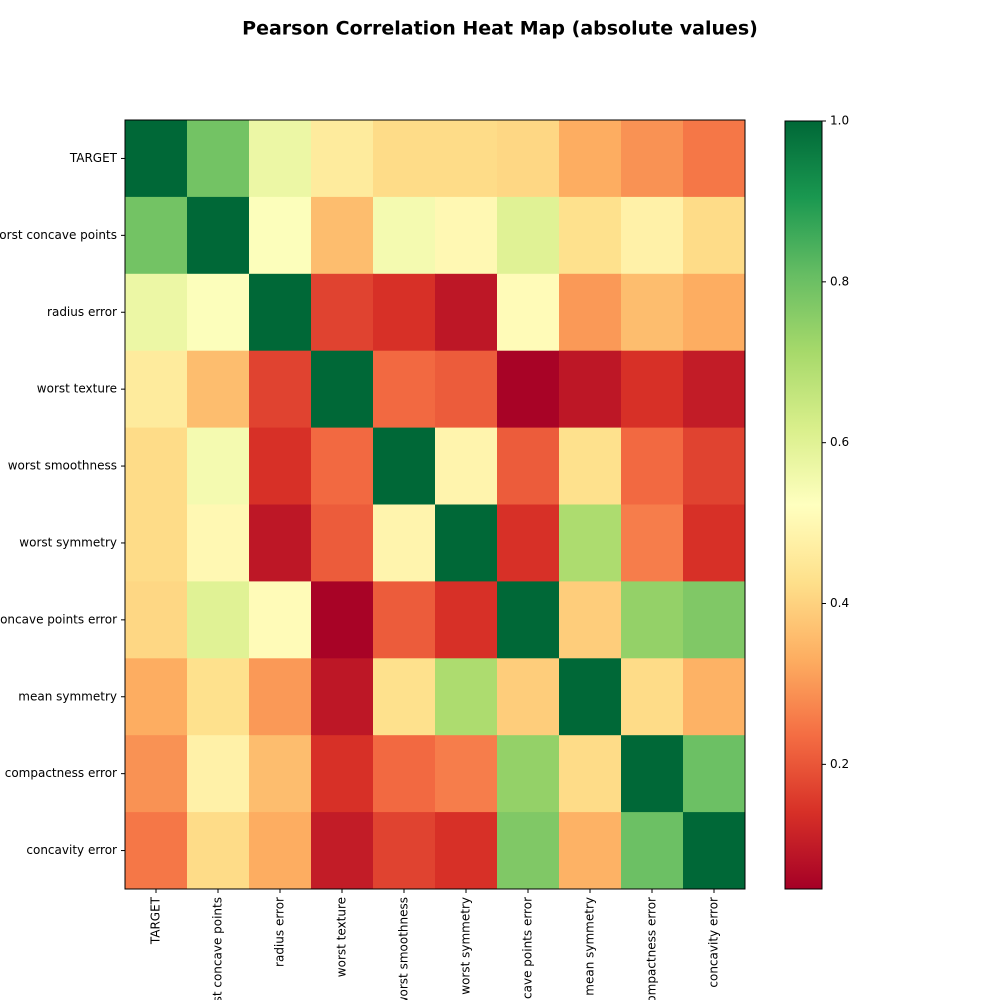 This screenshot has height=1004, width=1000. Describe the element at coordinates (714, 942) in the screenshot. I see `x-tick-label: concavity error` at that location.